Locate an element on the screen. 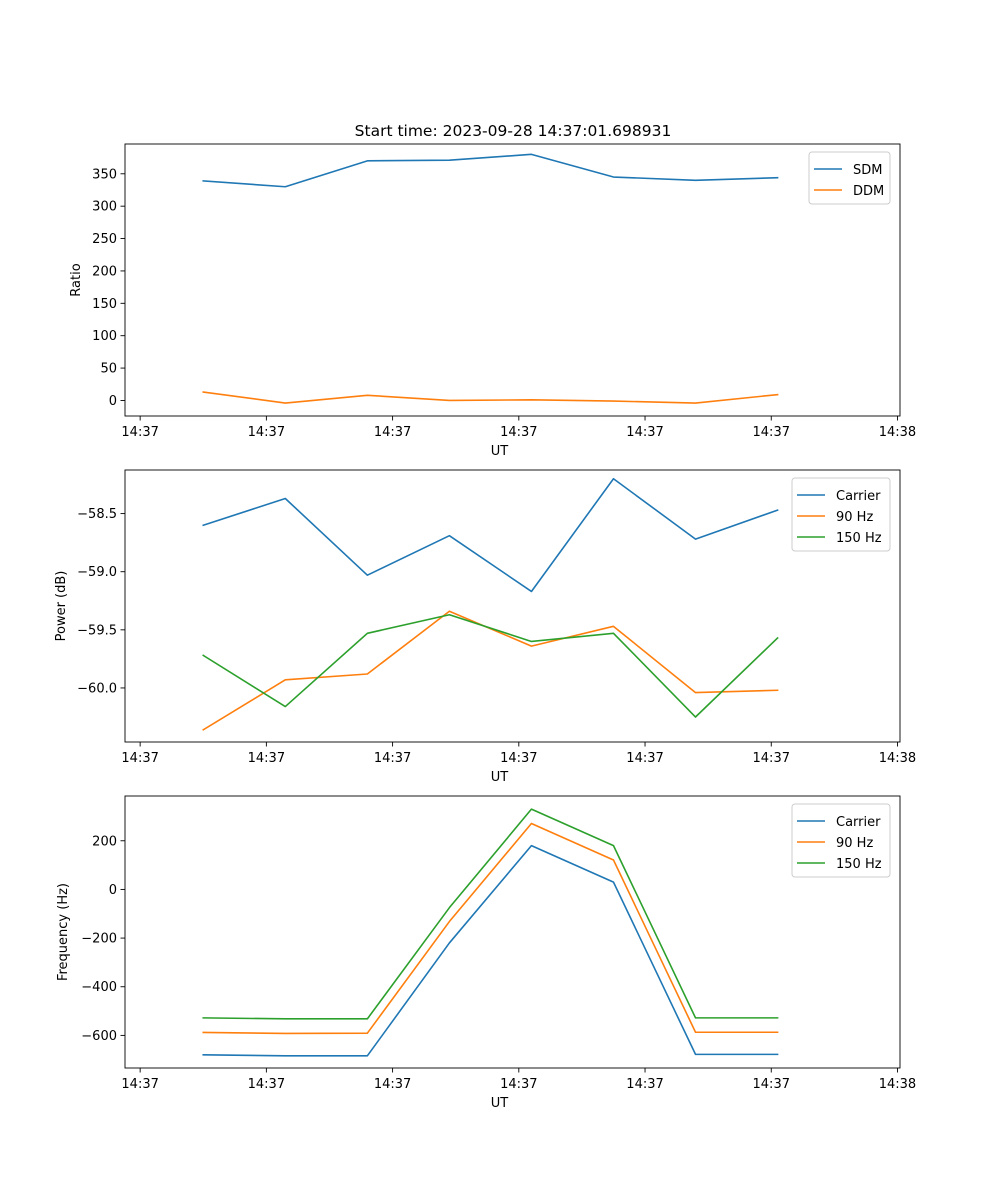 The image size is (1000, 1200). y-tick-label: 250 is located at coordinates (104, 239).